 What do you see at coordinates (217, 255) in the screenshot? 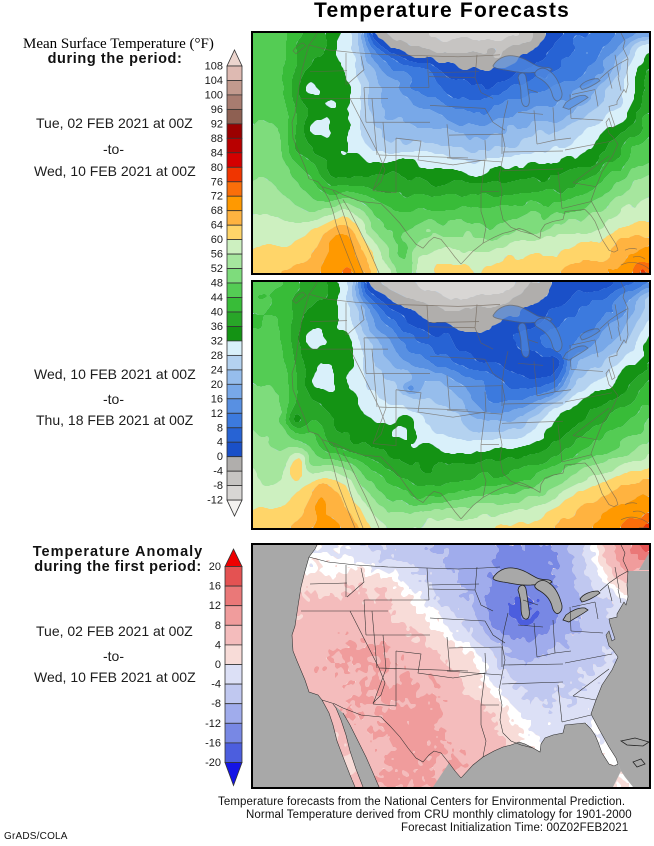
I see `svg-text: 56` at bounding box center [217, 255].